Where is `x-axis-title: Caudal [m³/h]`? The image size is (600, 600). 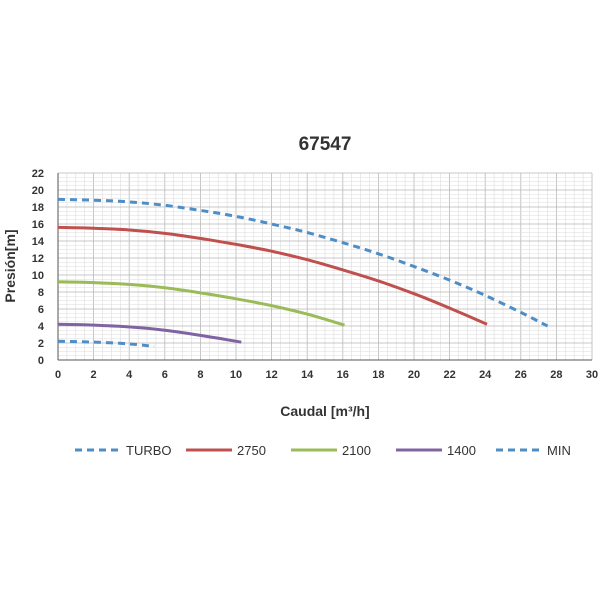
x-axis-title: Caudal [m³/h] is located at coordinates (324, 411).